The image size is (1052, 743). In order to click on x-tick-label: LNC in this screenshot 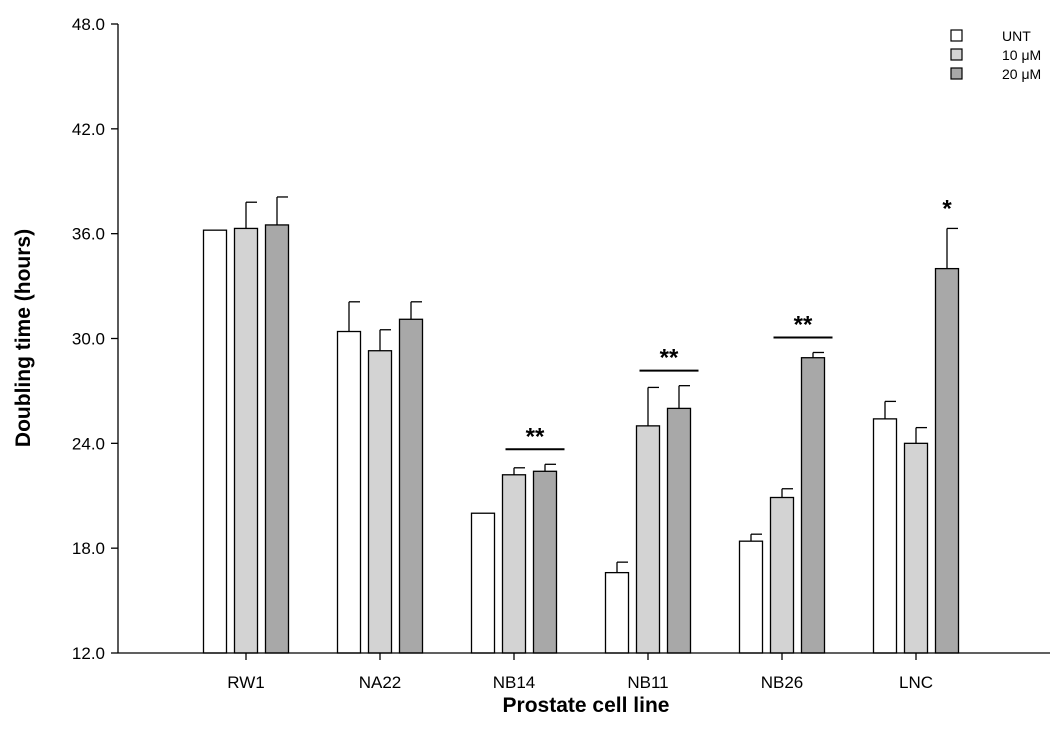, I will do `click(916, 682)`.